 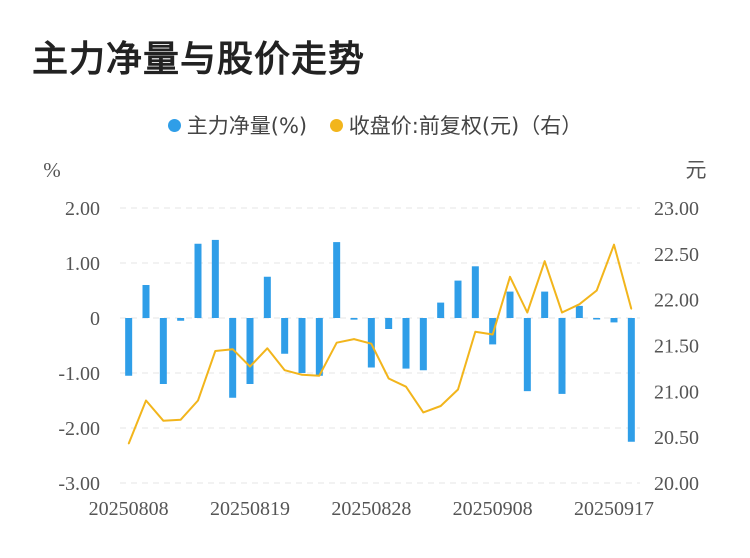 What do you see at coordinates (676, 209) in the screenshot?
I see `right-tick-label: 23.00` at bounding box center [676, 209].